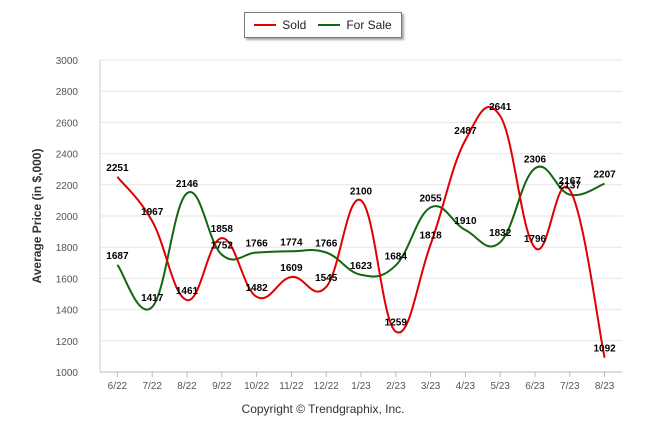 This screenshot has width=646, height=434. I want to click on data-label-sold: 2251, so click(117, 168).